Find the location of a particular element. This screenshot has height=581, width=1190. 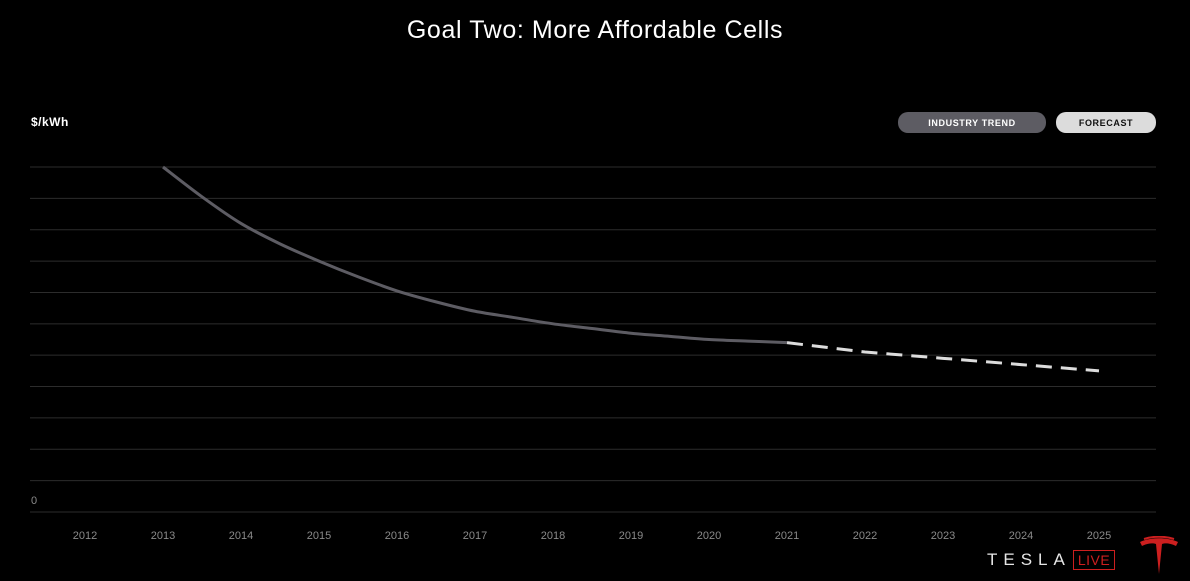

series-forecast-line is located at coordinates (943, 357).